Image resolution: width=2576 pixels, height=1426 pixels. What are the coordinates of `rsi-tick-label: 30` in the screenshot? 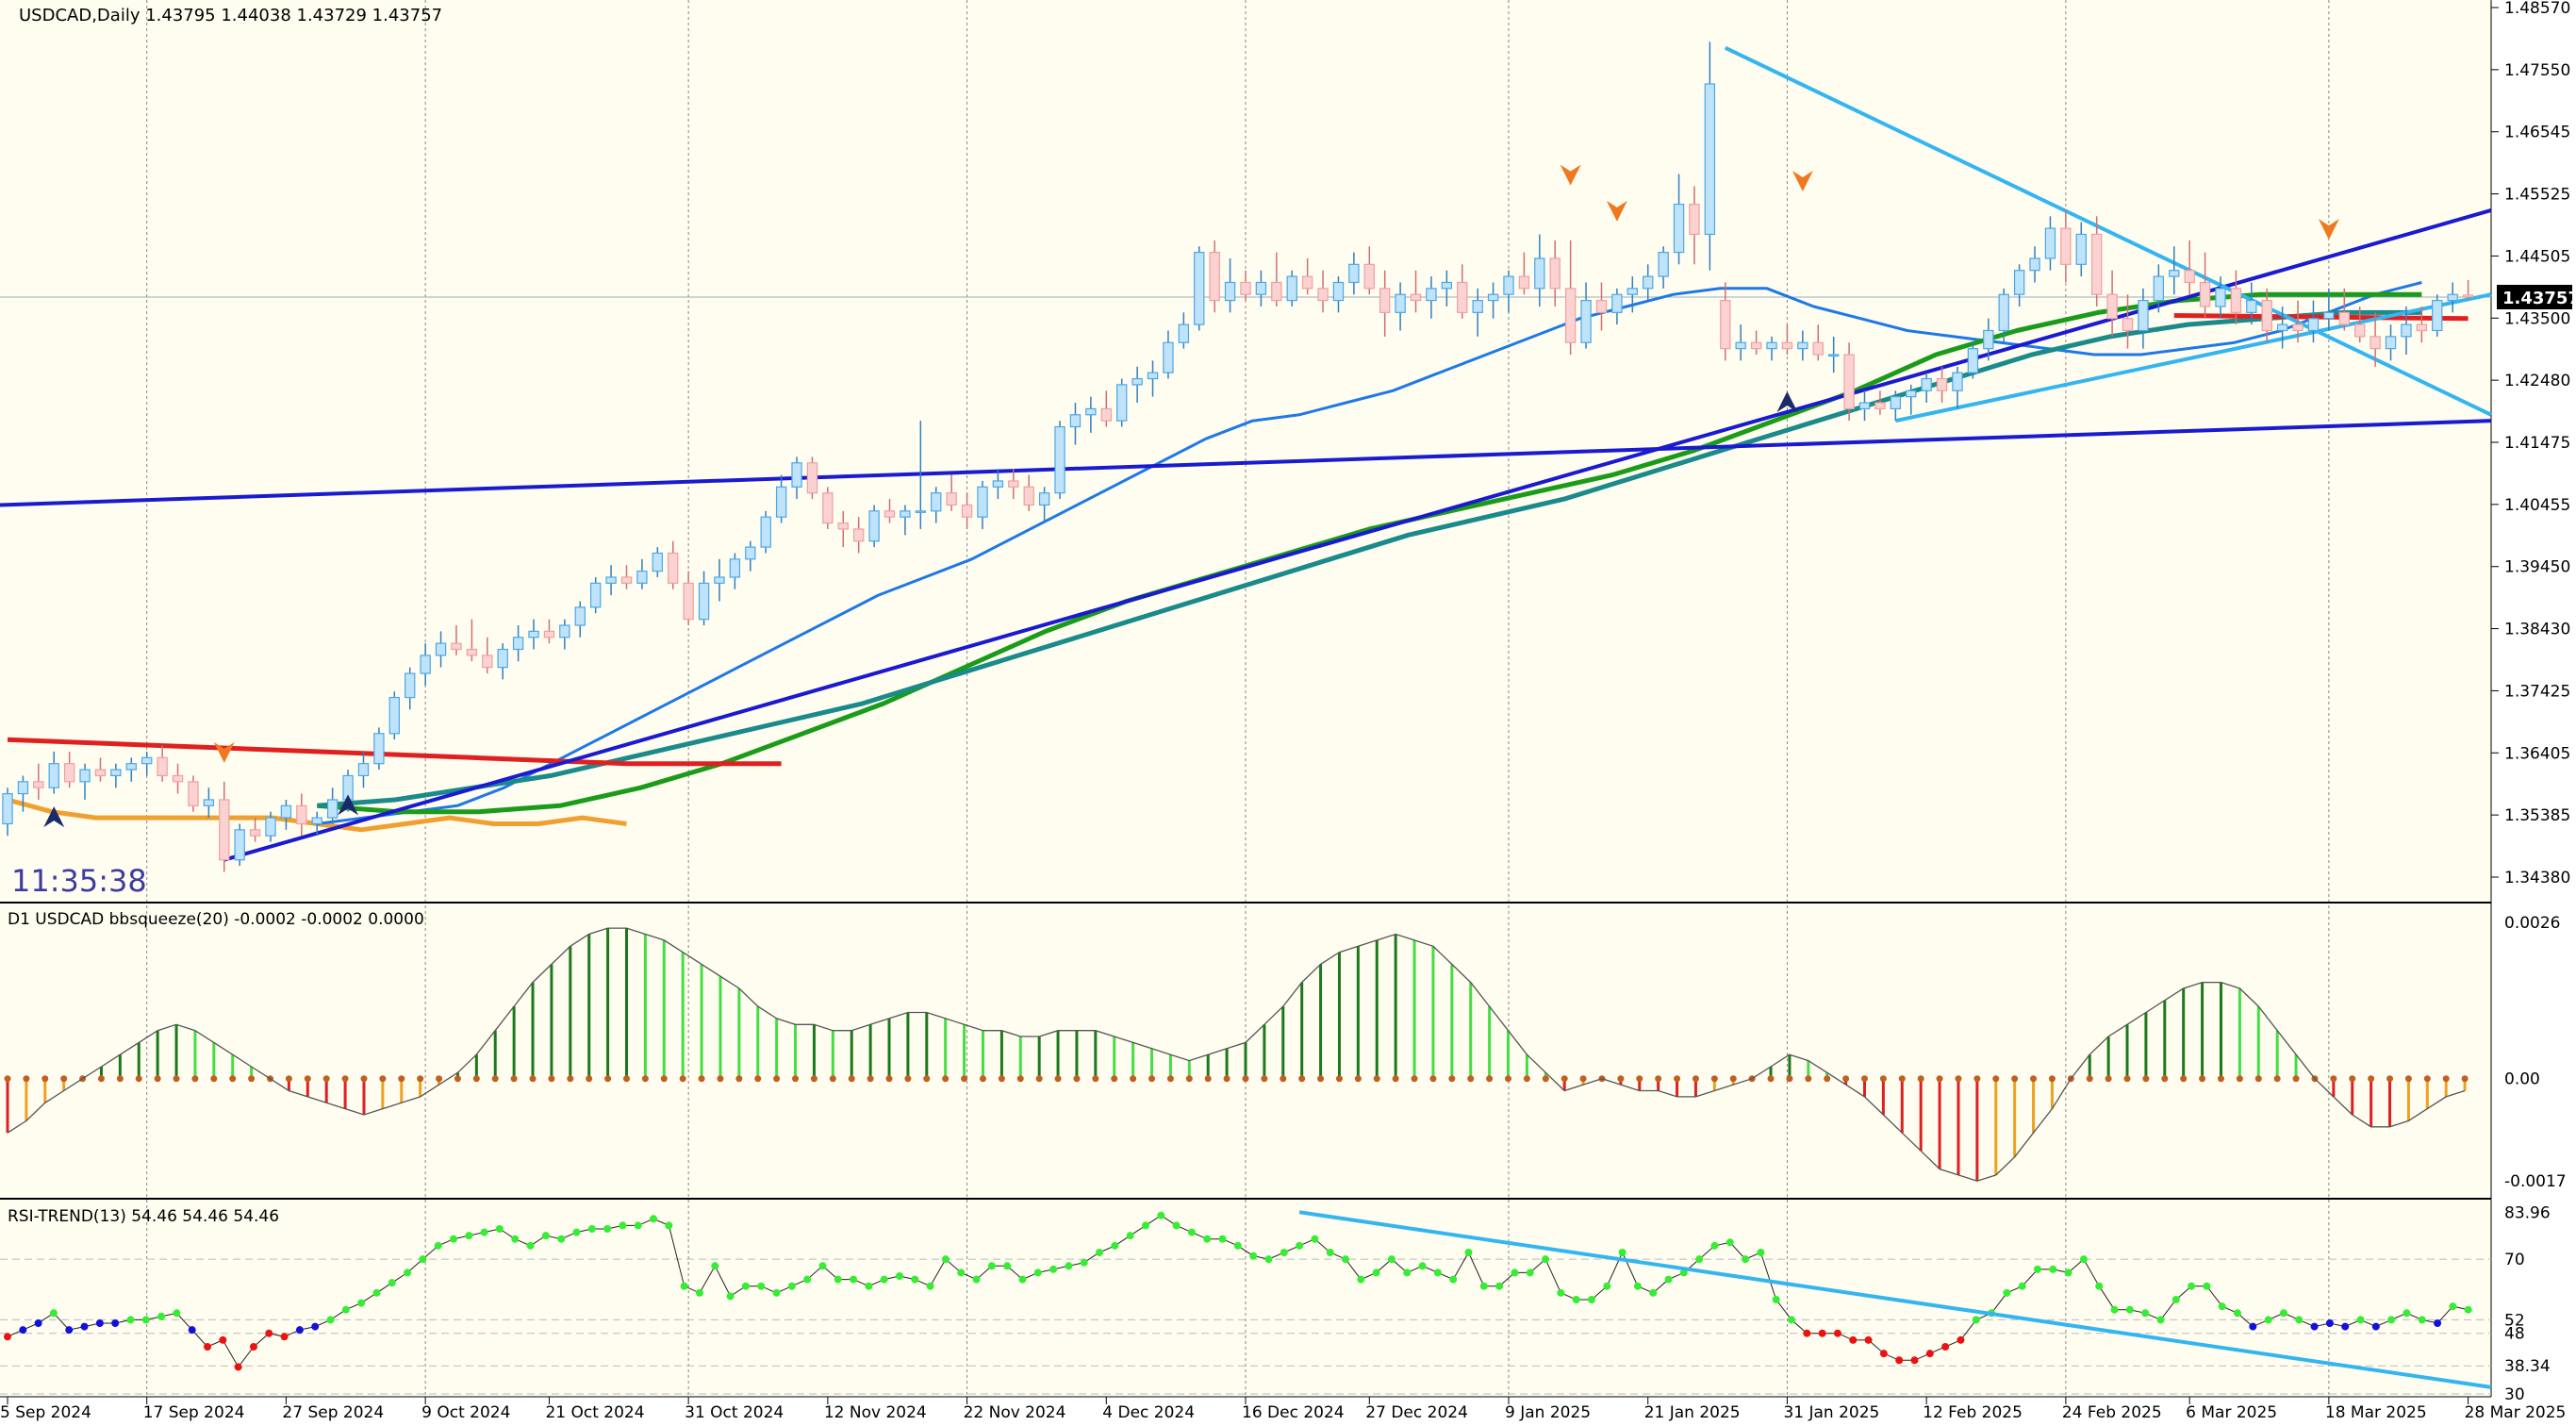 It's located at (2514, 1395).